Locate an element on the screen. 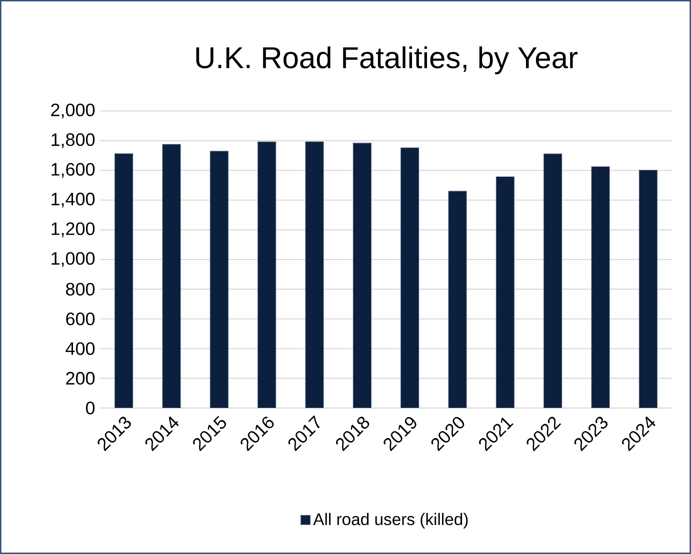  y-tick-label: 1,400 is located at coordinates (73, 200).